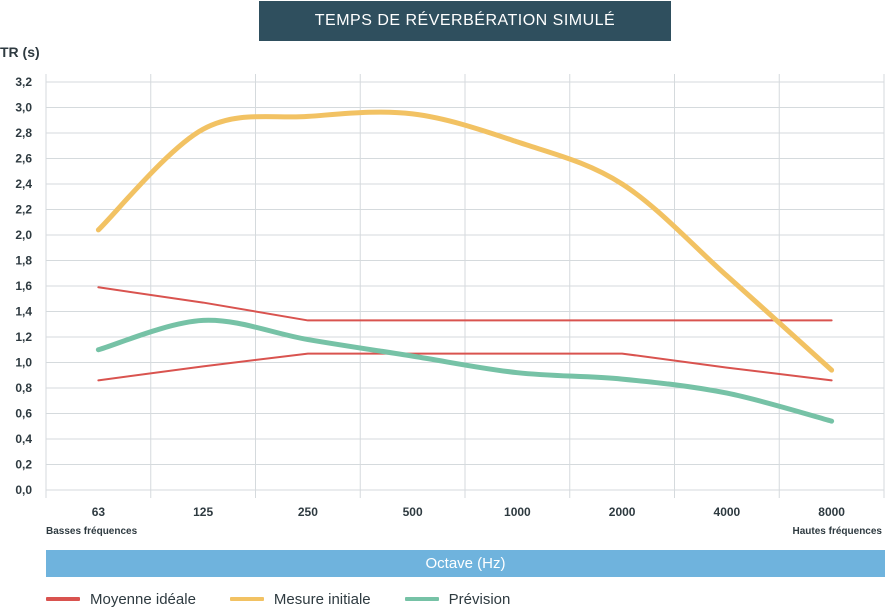  What do you see at coordinates (465, 21) in the screenshot?
I see `chart-title: TEMPS DE RÉVERBÉRATION SIMULÉ` at bounding box center [465, 21].